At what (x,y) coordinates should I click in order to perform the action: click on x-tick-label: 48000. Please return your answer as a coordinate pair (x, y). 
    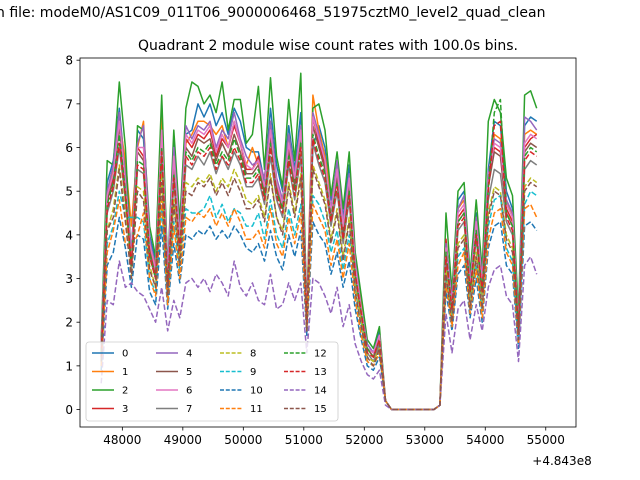
    Looking at the image, I should click on (122, 440).